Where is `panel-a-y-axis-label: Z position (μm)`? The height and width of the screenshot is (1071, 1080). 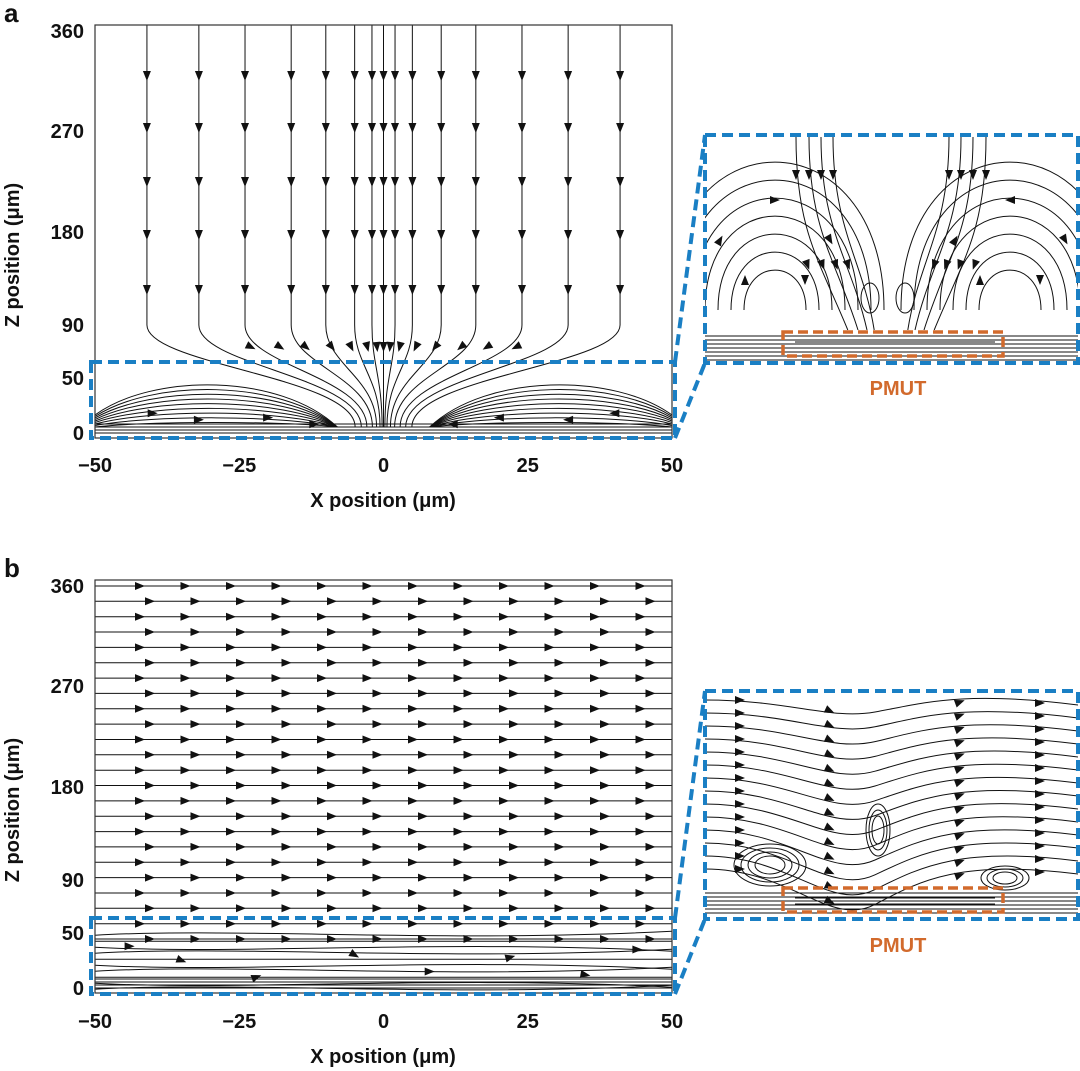 panel-a-y-axis-label: Z position (μm) is located at coordinates (13, 255).